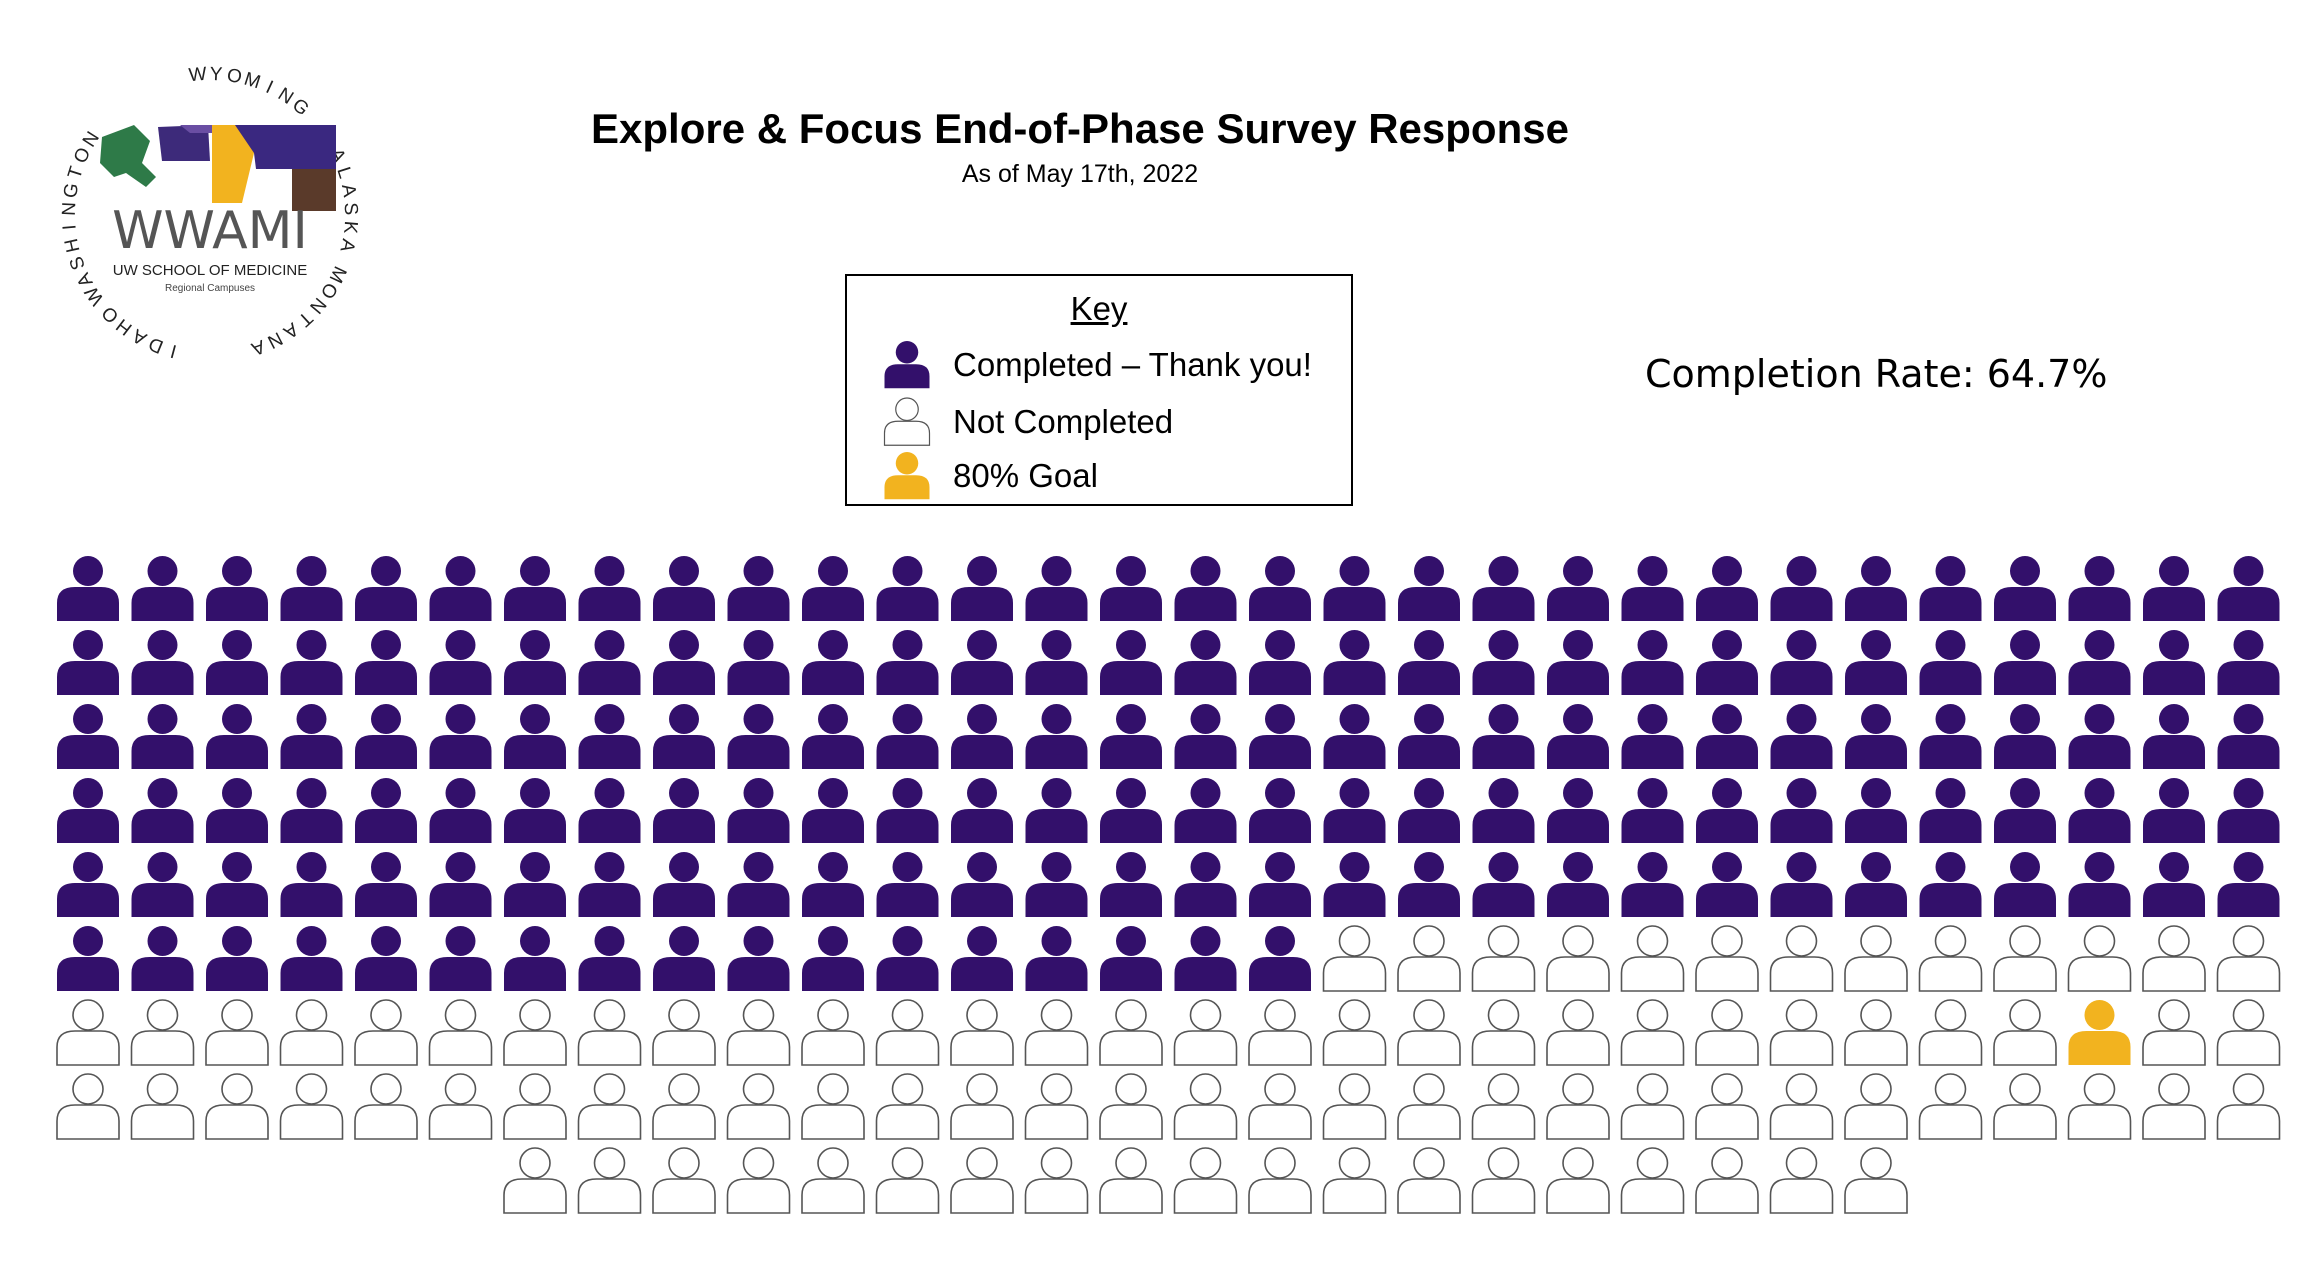  I want to click on logo-ring-letter: G, so click(71, 191).